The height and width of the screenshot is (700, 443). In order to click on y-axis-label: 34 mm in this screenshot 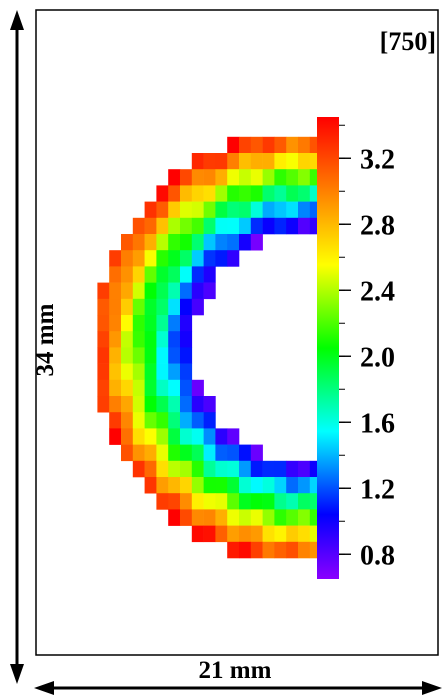, I will do `click(45, 339)`.